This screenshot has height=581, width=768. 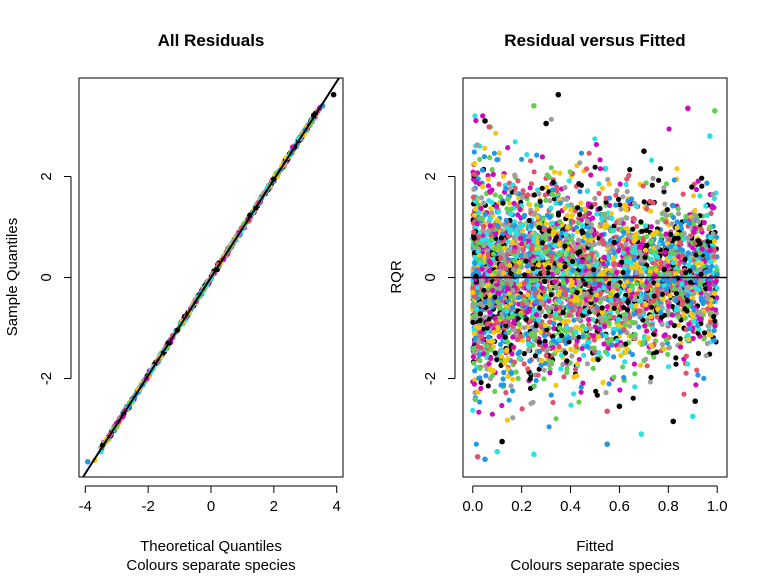 I want to click on rvf-data-point, so click(x=559, y=95).